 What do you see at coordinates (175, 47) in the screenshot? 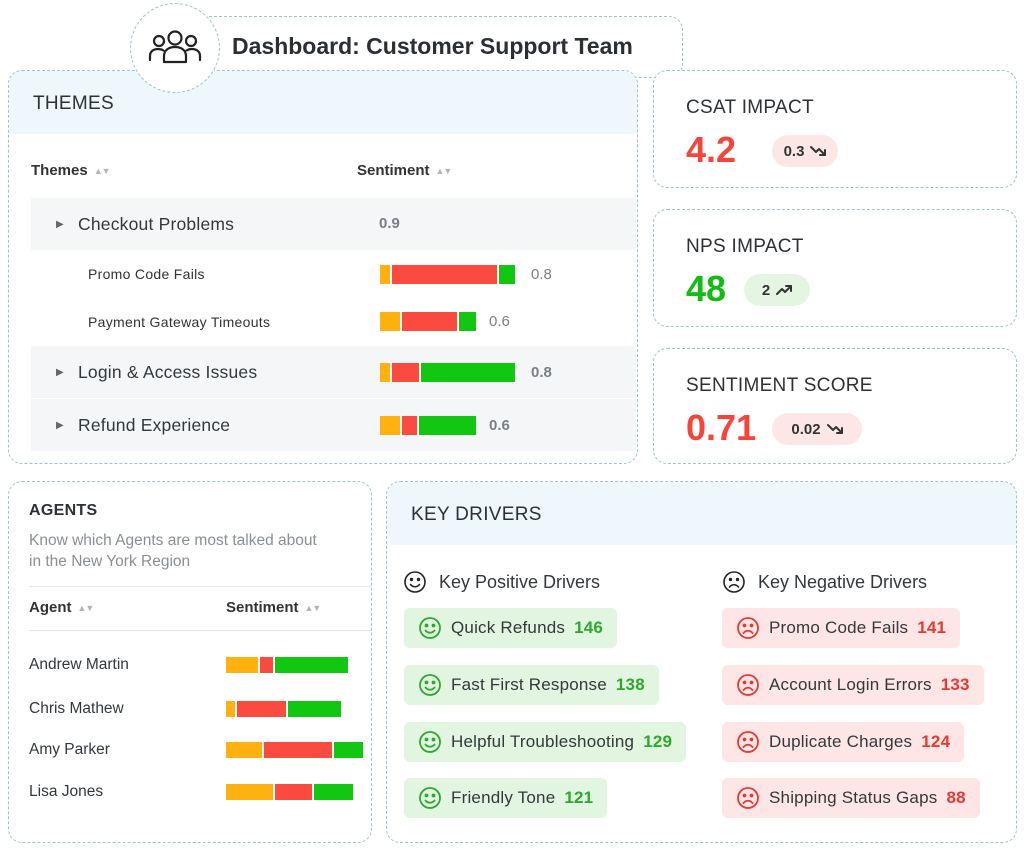
I see `users-icon` at bounding box center [175, 47].